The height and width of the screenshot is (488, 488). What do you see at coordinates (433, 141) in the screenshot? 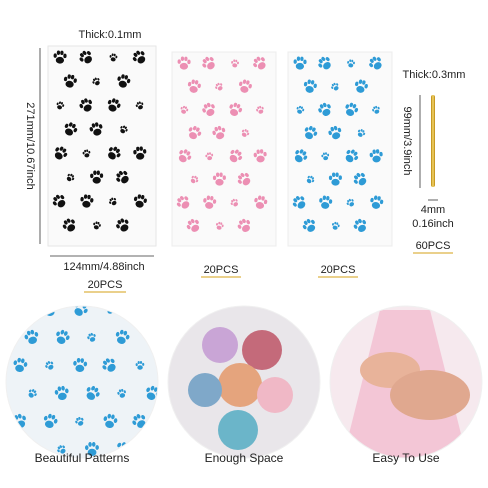
I see `twist-tie` at bounding box center [433, 141].